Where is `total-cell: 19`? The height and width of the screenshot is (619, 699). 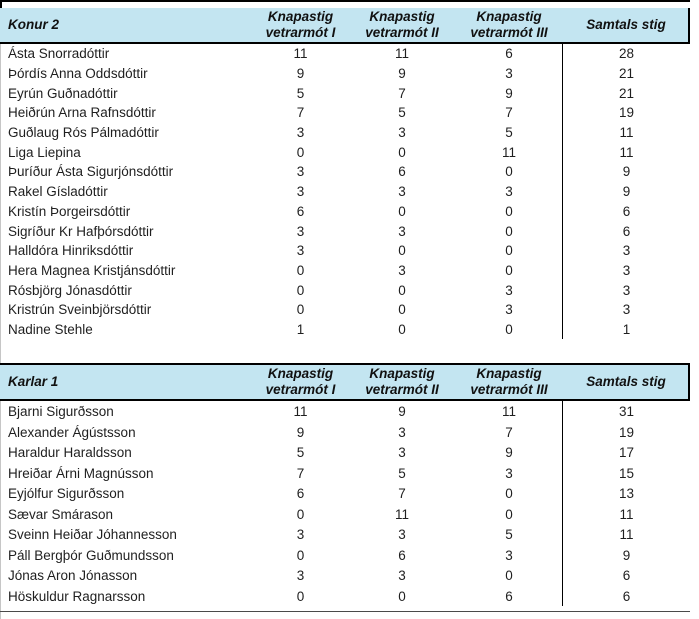
total-cell: 19 is located at coordinates (626, 113).